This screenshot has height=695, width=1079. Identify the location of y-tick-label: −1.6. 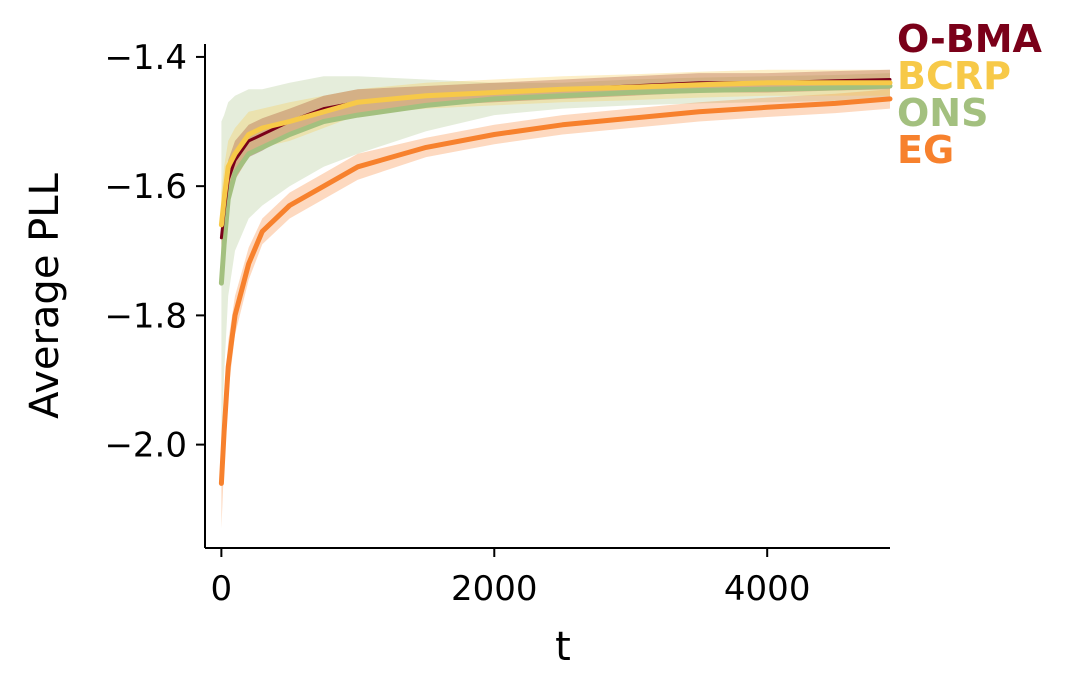
(145, 187).